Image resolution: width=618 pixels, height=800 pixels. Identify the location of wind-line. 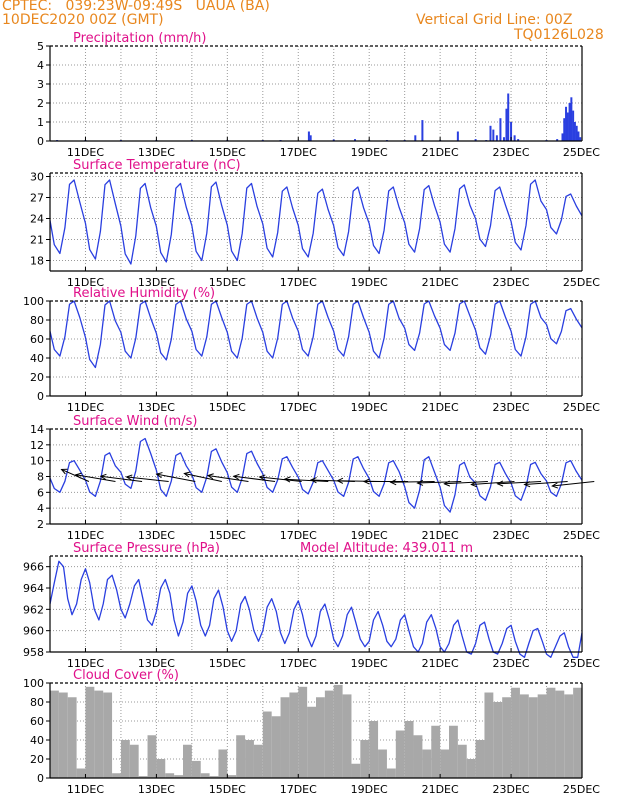
(316, 475).